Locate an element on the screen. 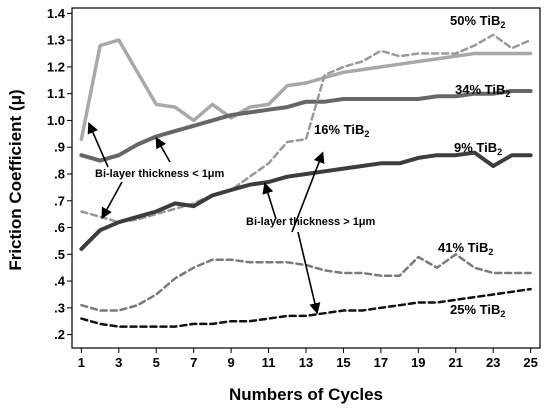  y-tick-label: .3 is located at coordinates (59, 307).